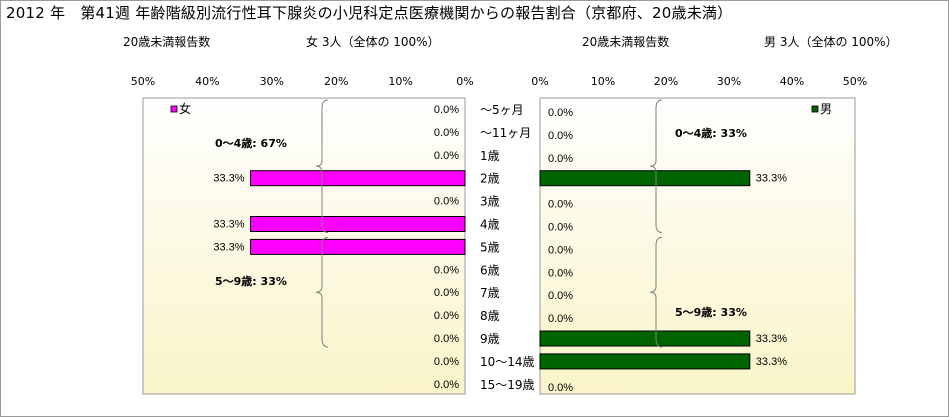  I want to click on age-category-label: 2歳, so click(490, 179).